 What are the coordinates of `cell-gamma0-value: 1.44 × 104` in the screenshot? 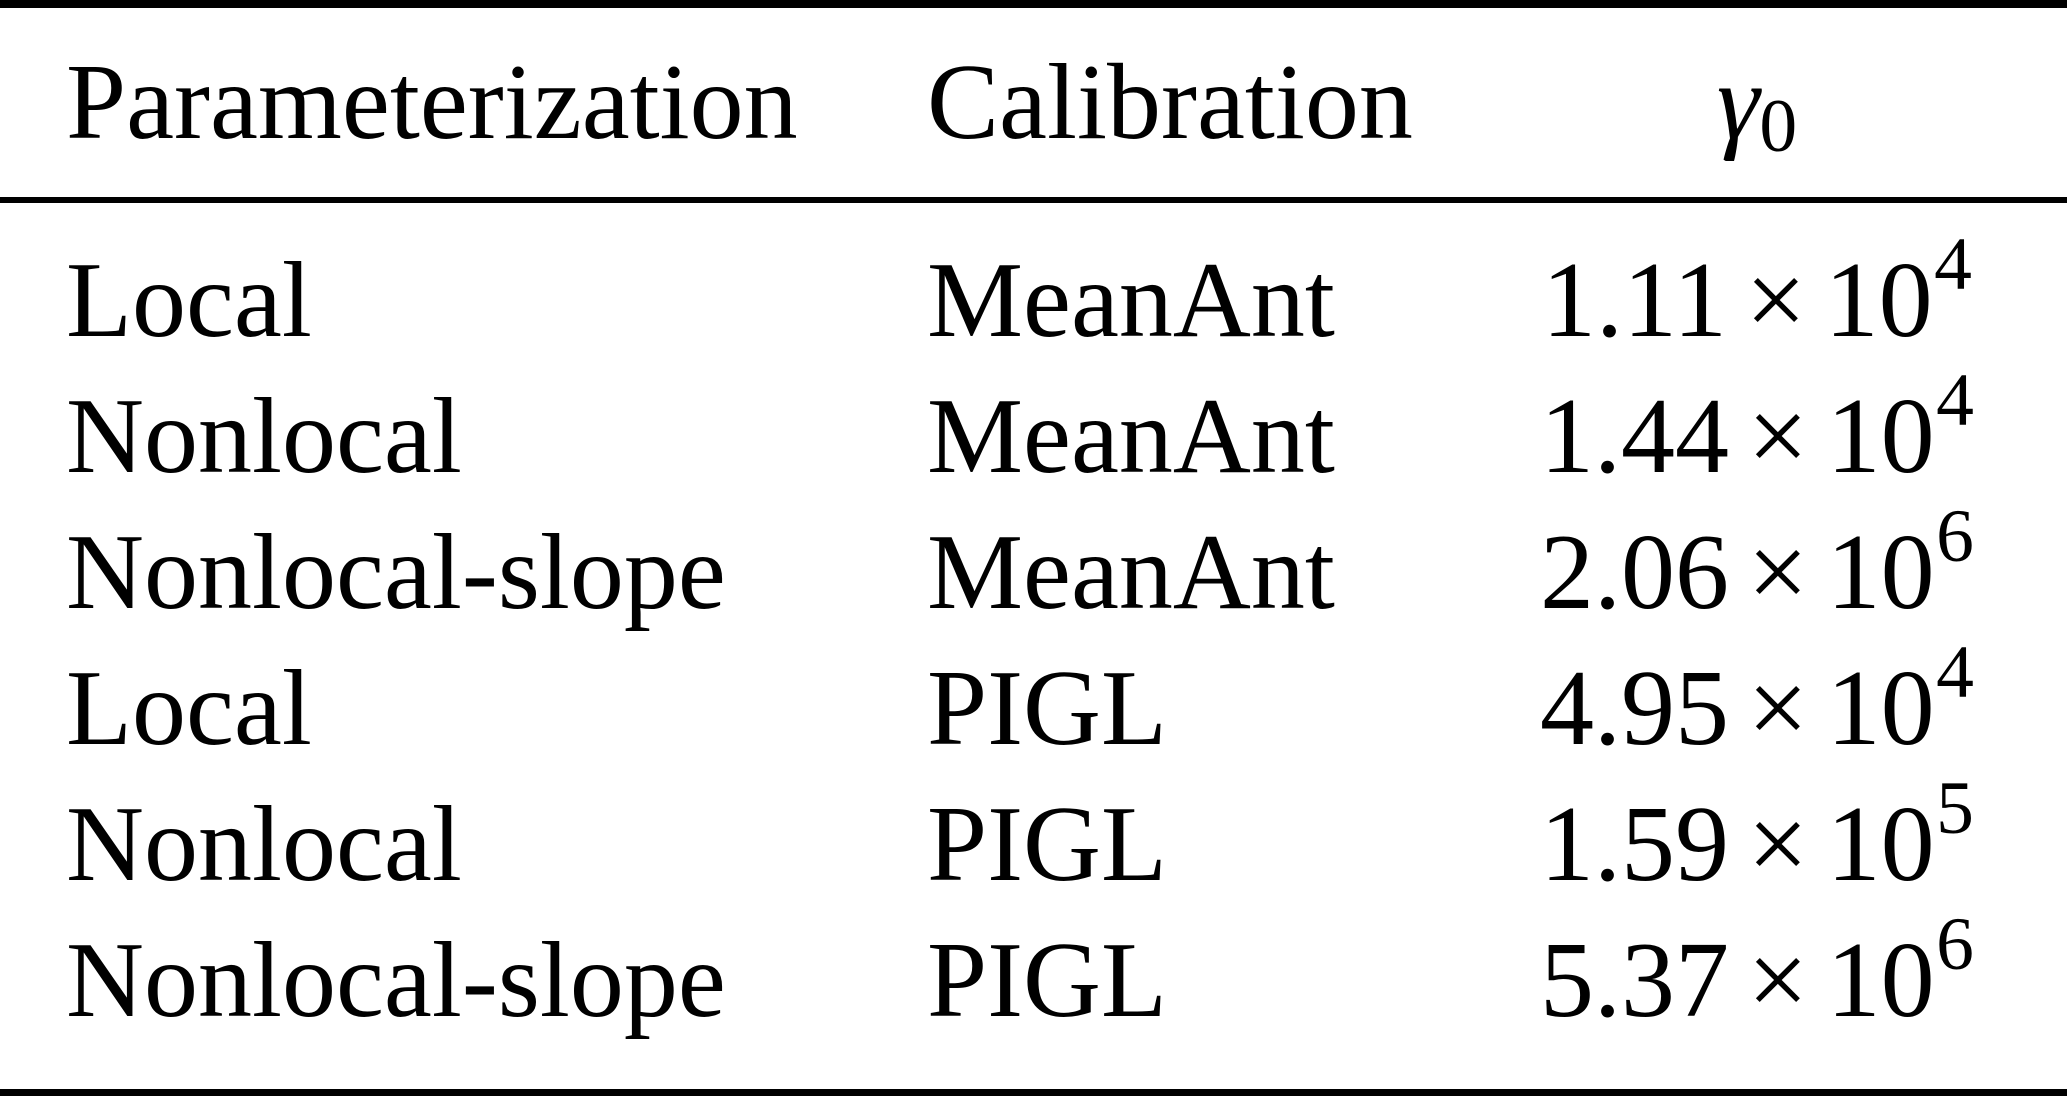 It's located at (1757, 427).